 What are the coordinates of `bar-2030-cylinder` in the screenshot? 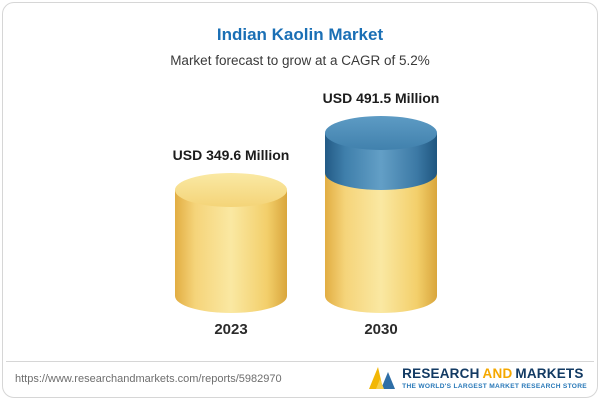 It's located at (381, 214).